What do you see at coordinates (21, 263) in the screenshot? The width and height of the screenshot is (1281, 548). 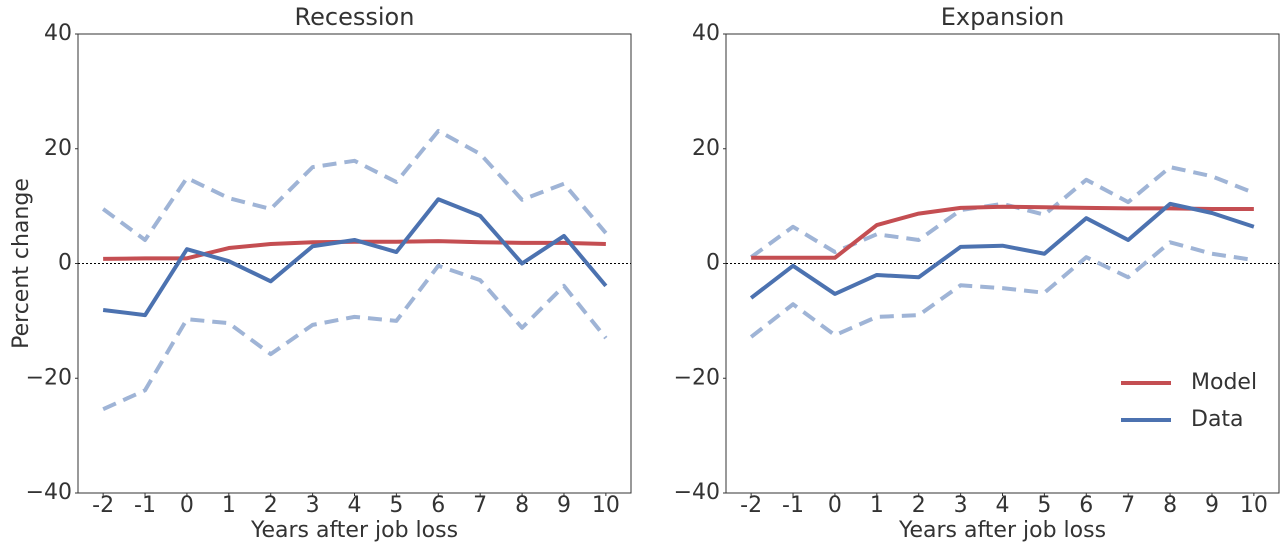 I see `y-axis-label: Percent change` at bounding box center [21, 263].